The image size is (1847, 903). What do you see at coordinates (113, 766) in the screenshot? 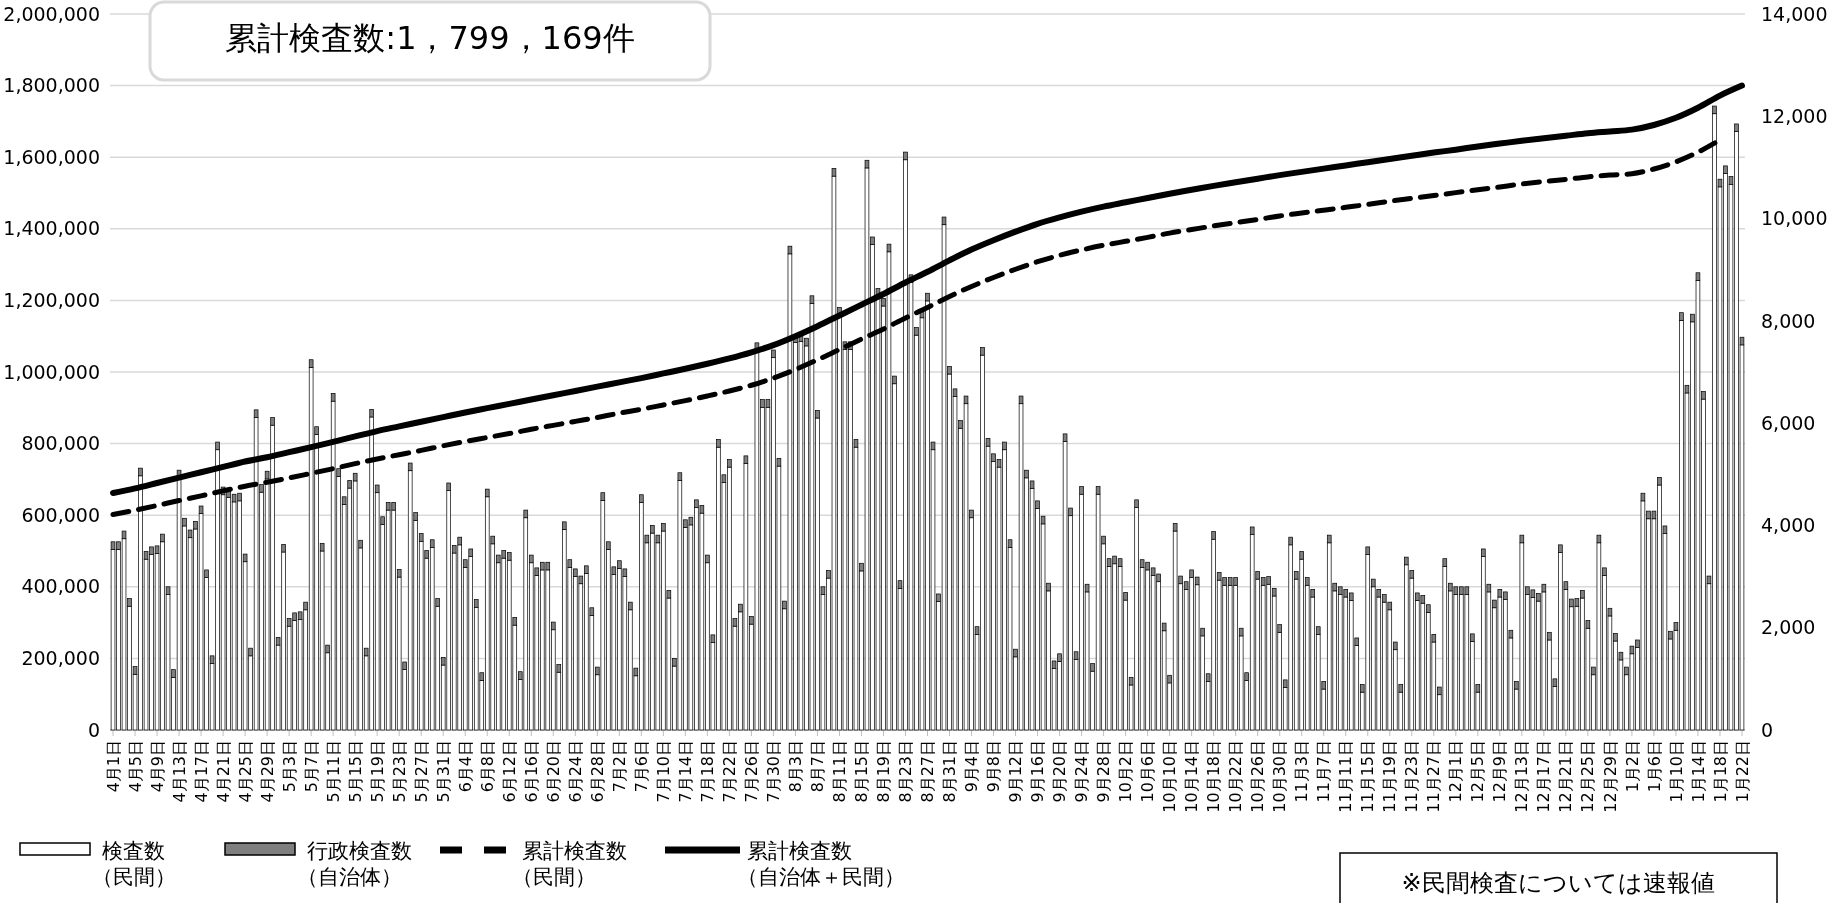
I see `x-tick-label: 4月1日` at bounding box center [113, 766].